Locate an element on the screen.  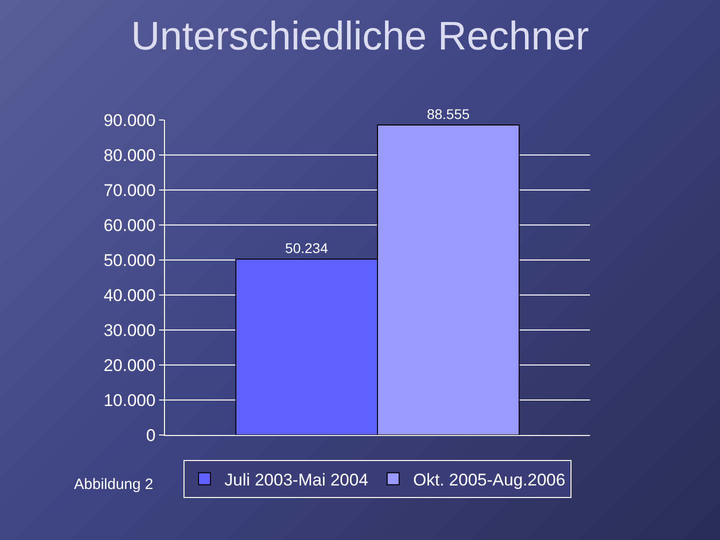
y-tick-label: 40.000 is located at coordinates (130, 295).